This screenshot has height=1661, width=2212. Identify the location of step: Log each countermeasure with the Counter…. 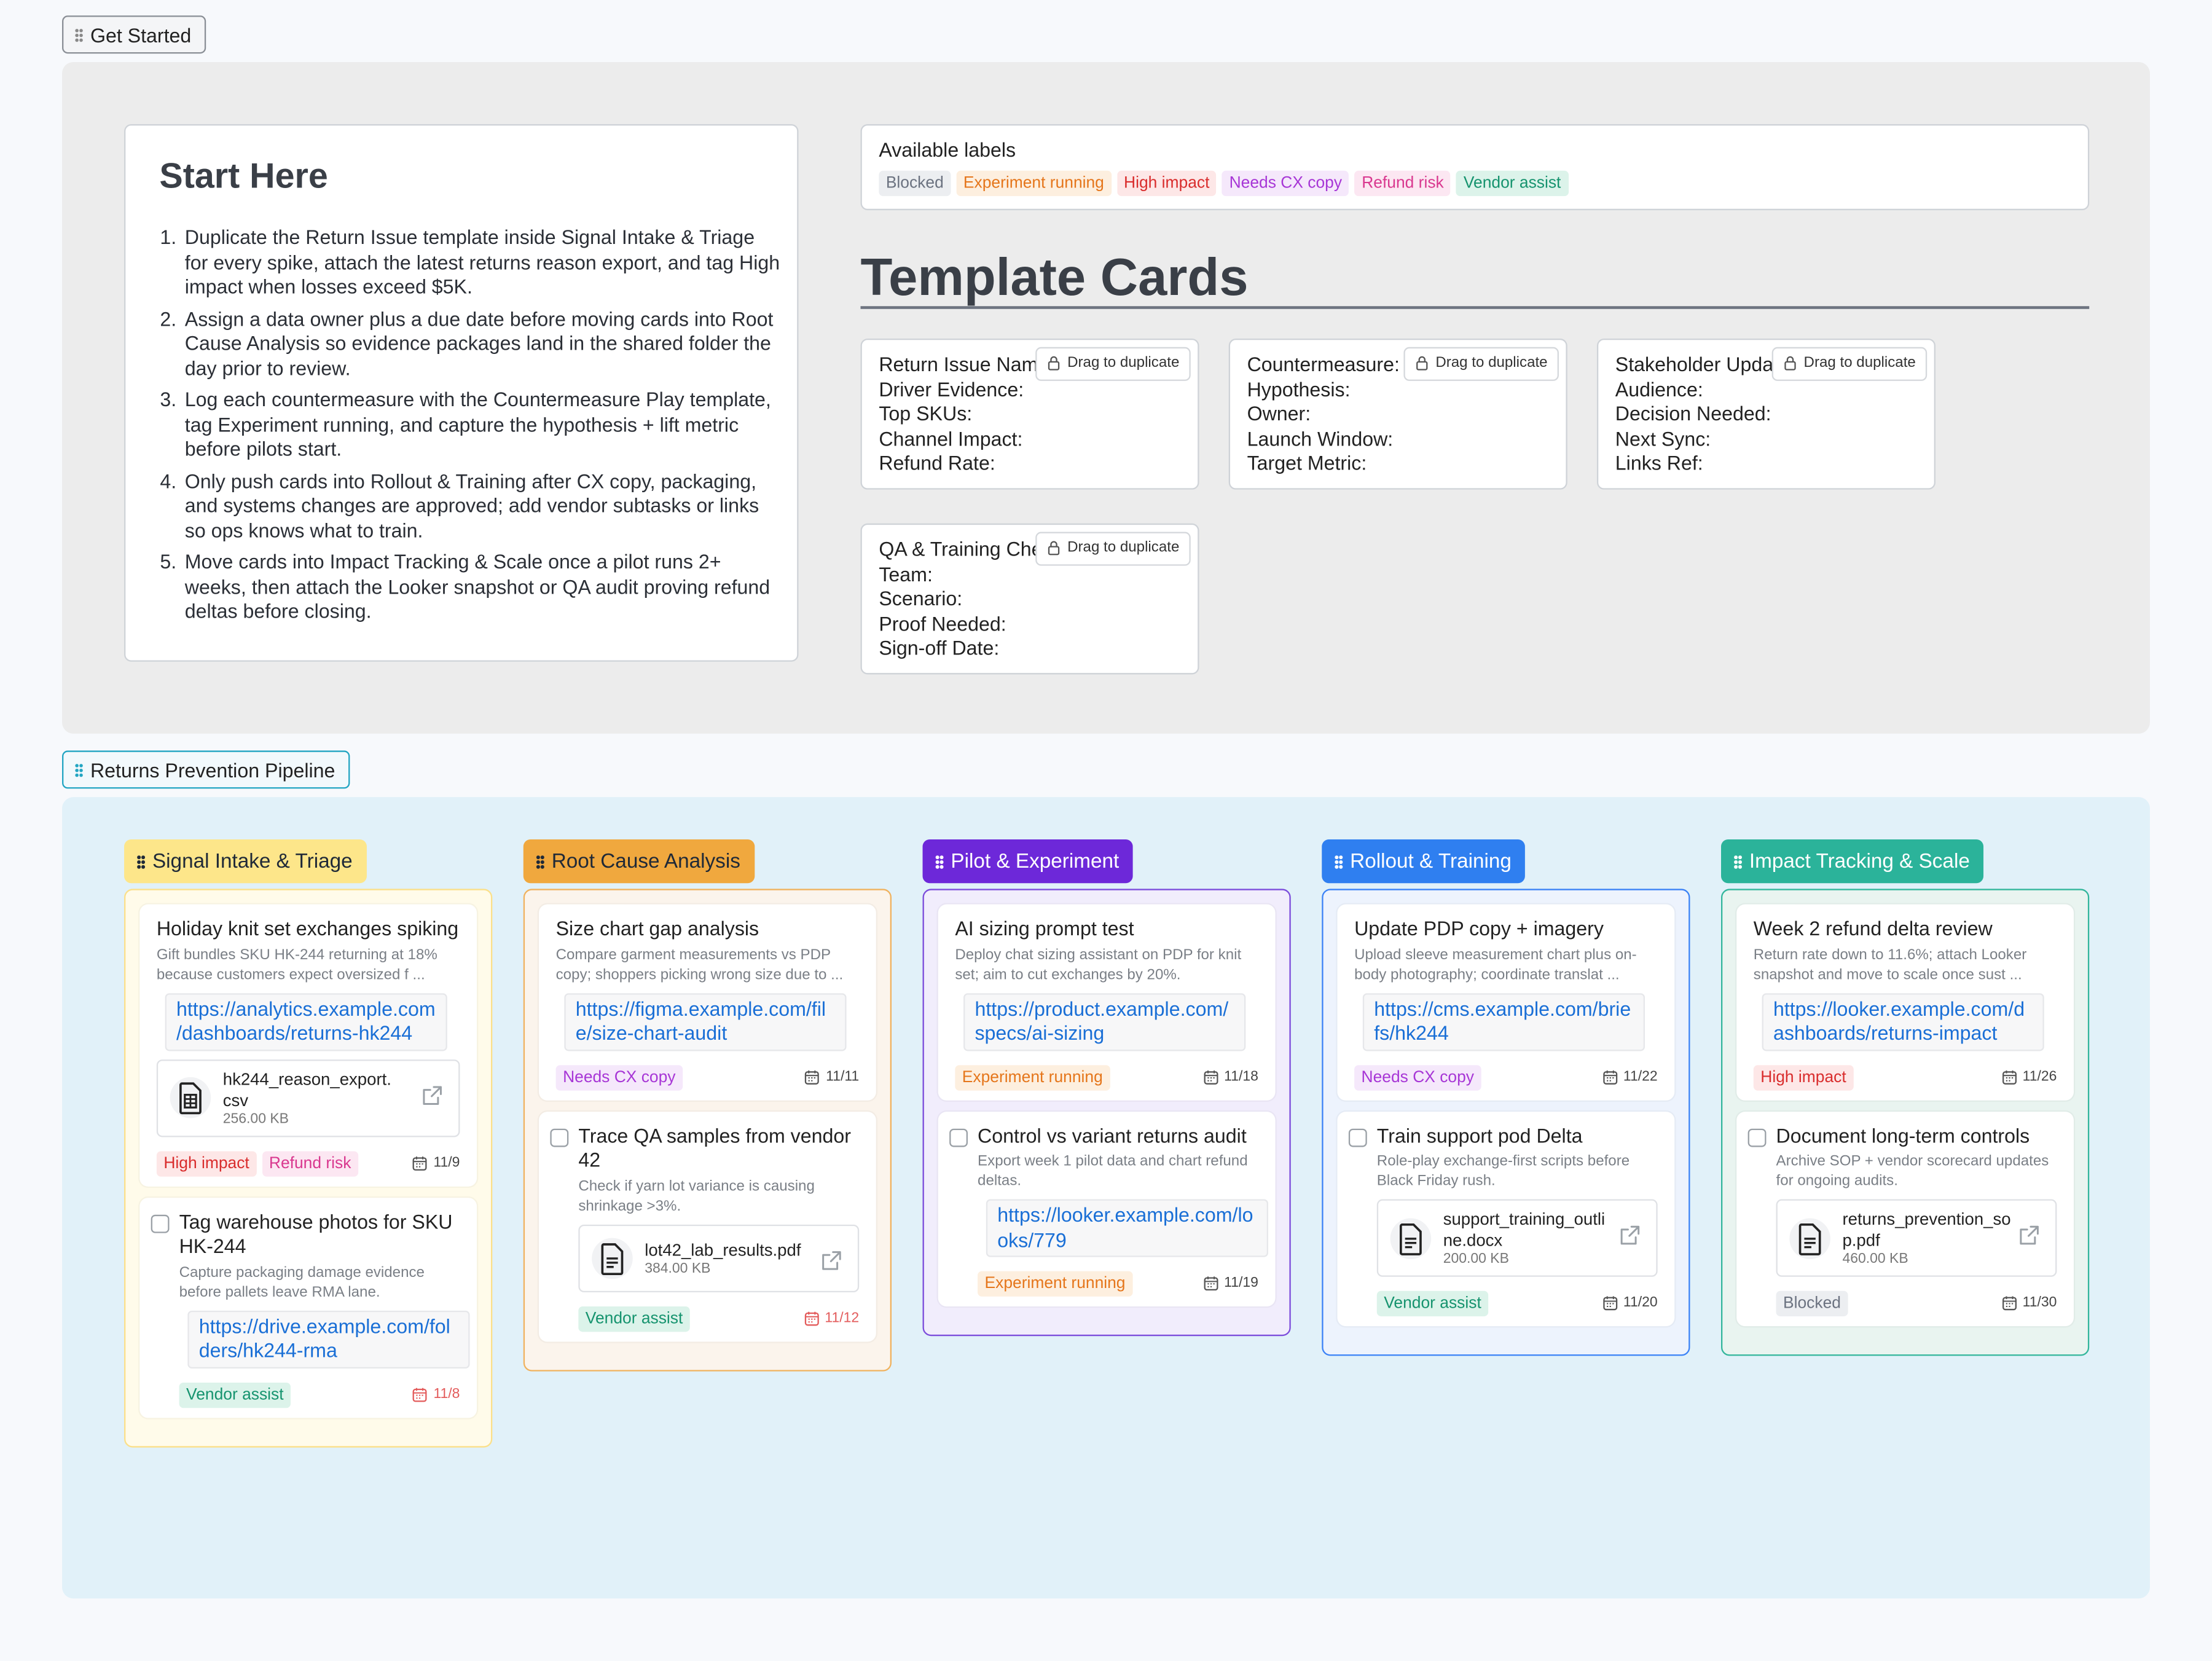
(481, 425).